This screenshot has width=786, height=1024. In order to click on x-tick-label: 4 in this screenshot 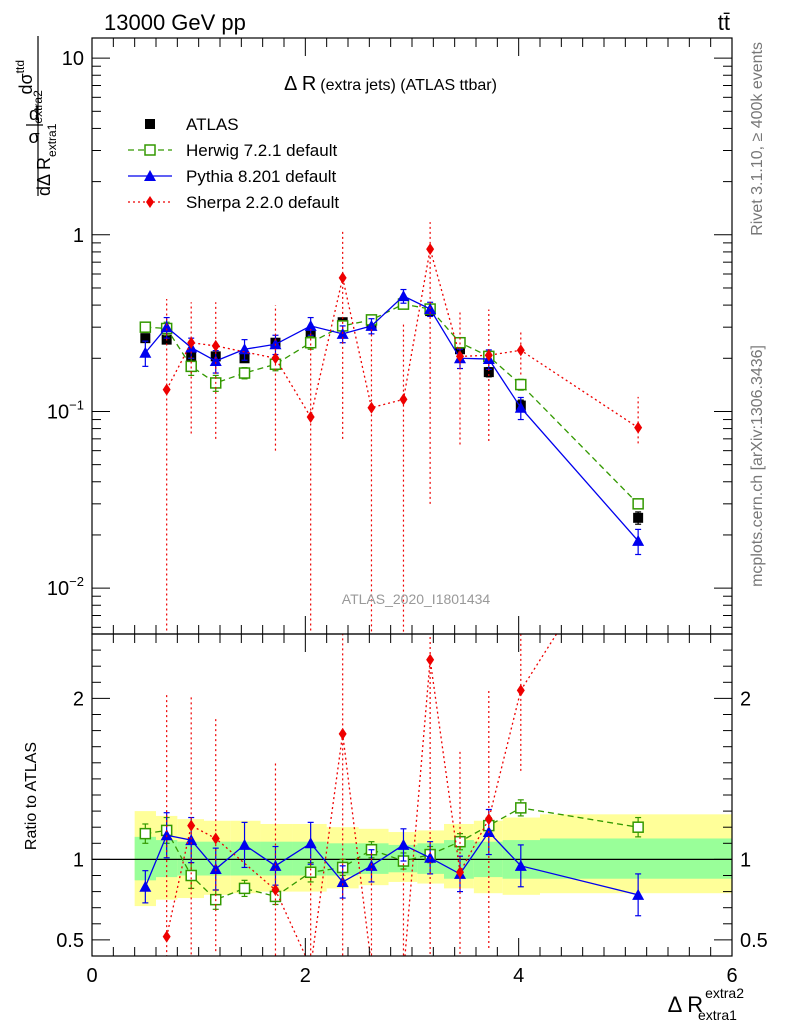, I will do `click(518, 976)`.